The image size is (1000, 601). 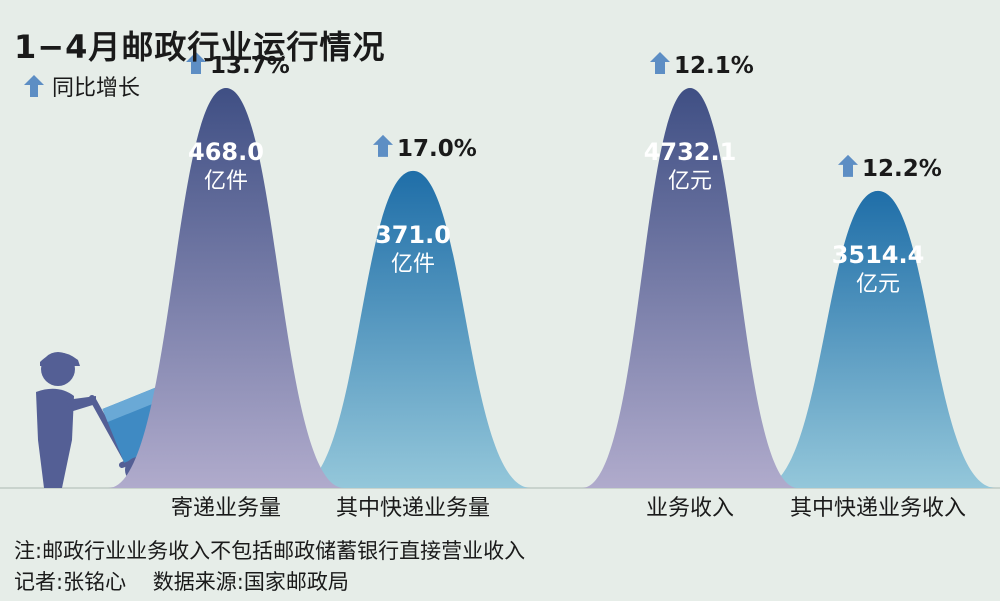 I want to click on legend-label: 同比增长, so click(x=96, y=88).